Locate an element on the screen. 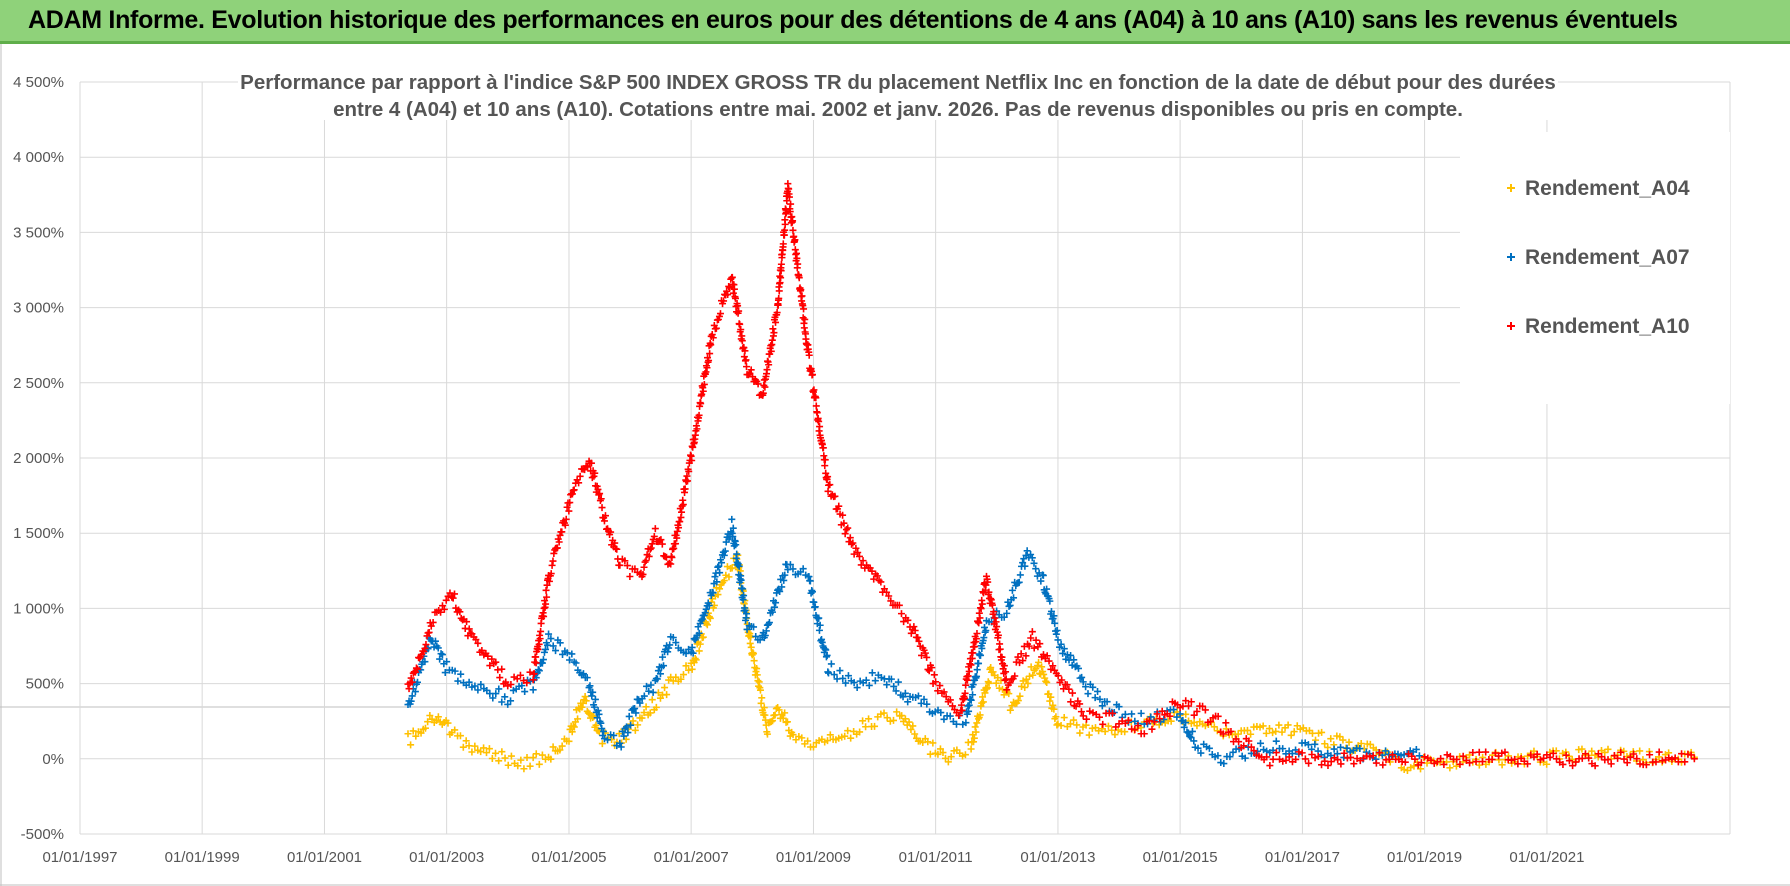 Image resolution: width=1790 pixels, height=886 pixels. y-tick-label: 1 500% is located at coordinates (38, 533).